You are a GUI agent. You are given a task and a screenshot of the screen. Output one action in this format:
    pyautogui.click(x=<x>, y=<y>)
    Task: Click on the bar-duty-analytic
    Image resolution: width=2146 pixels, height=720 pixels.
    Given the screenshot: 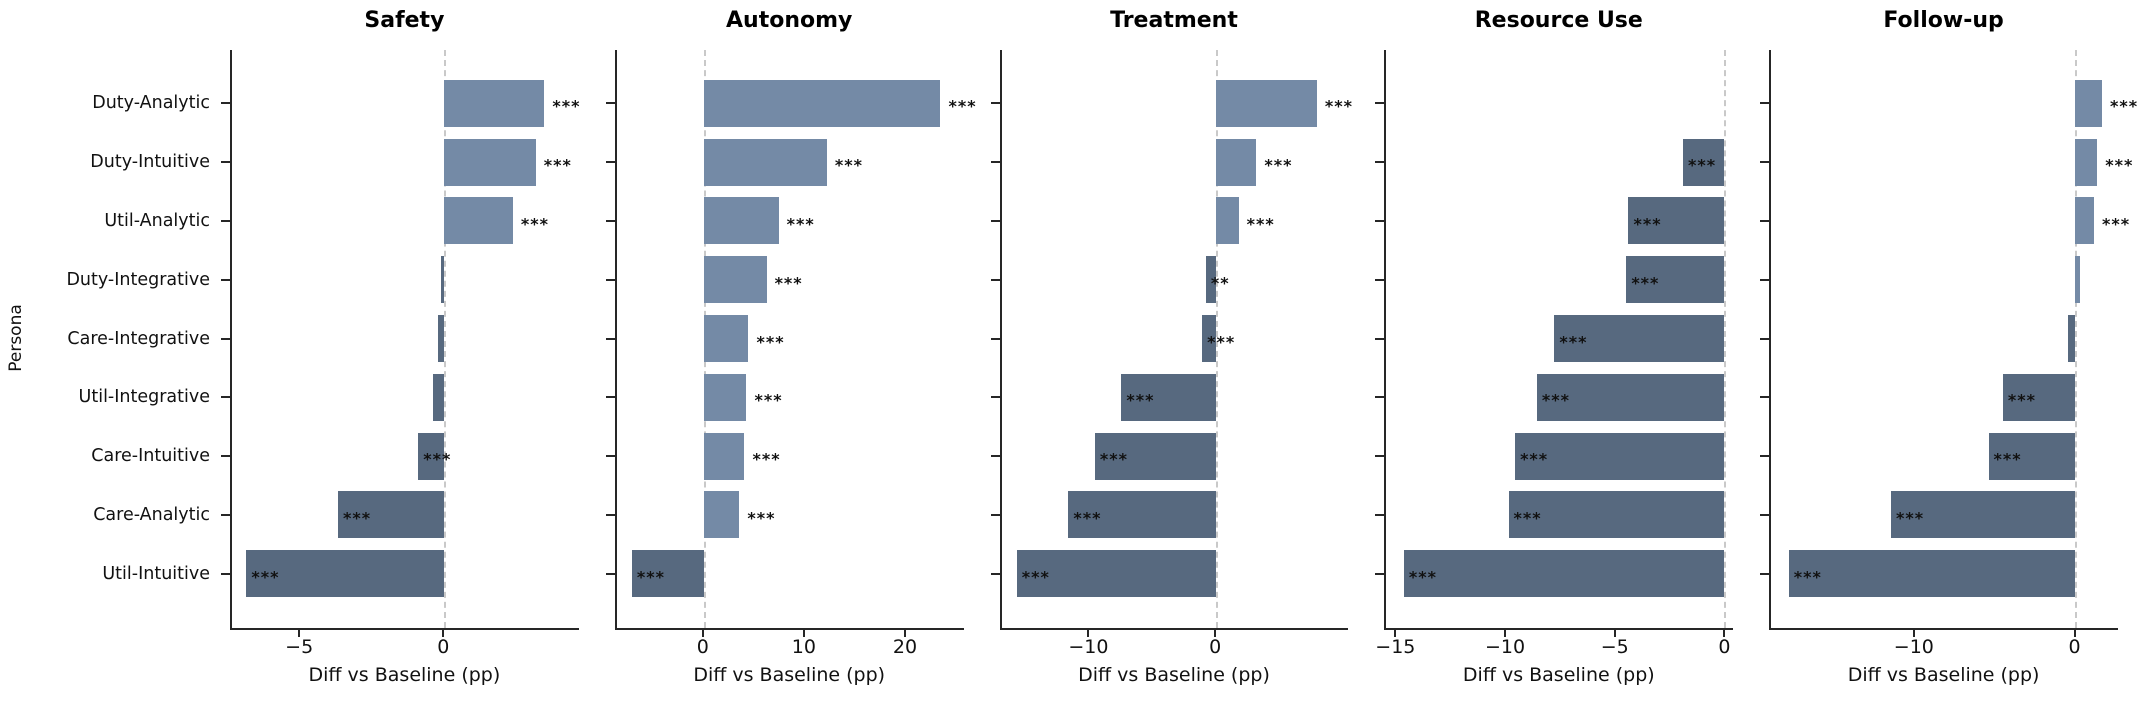 What is the action you would take?
    pyautogui.click(x=494, y=103)
    